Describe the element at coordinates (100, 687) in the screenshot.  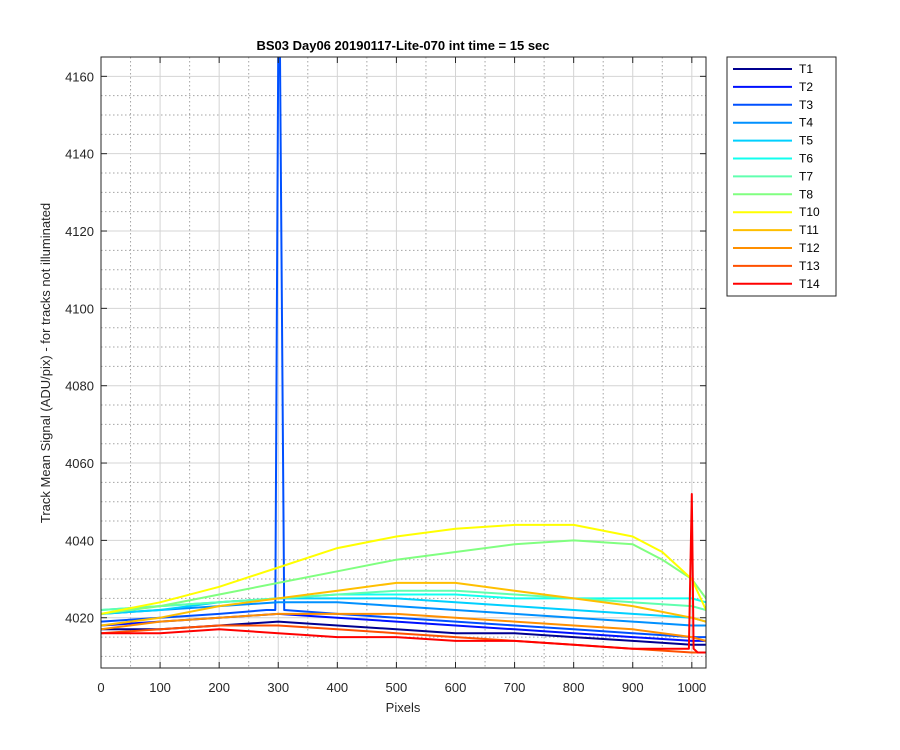
I see `x-tick-label: 0` at that location.